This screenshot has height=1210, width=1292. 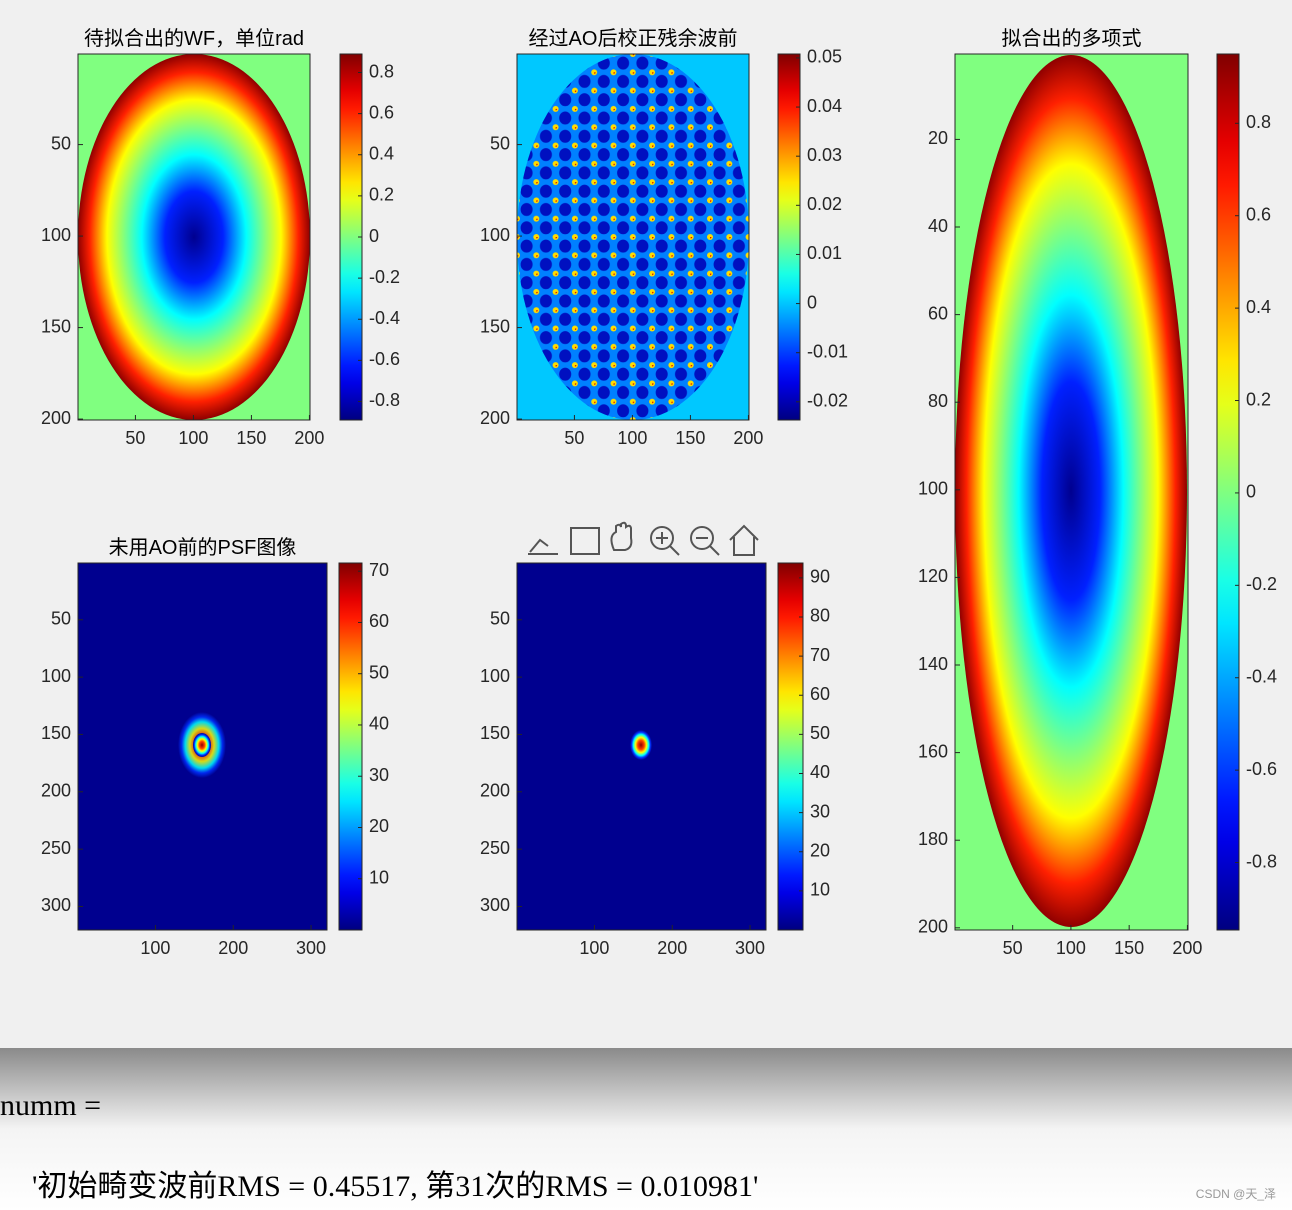 I want to click on zoom-in-icon, so click(x=662, y=538).